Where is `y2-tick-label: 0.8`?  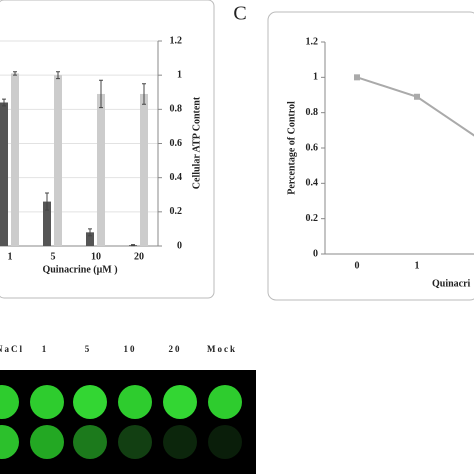
y2-tick-label: 0.8 is located at coordinates (176, 109).